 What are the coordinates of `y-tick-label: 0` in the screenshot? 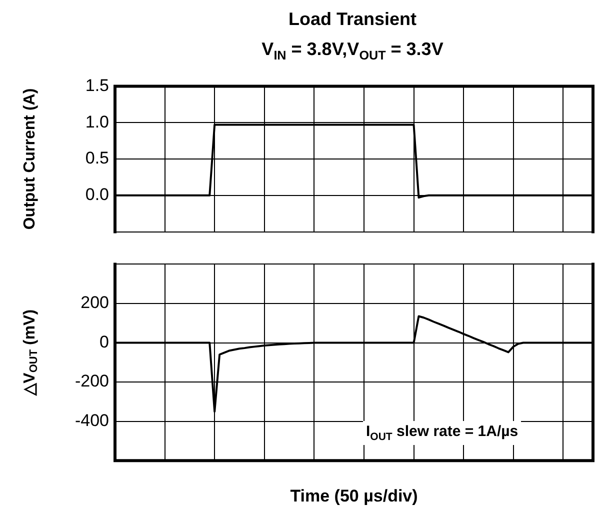 It's located at (104, 342).